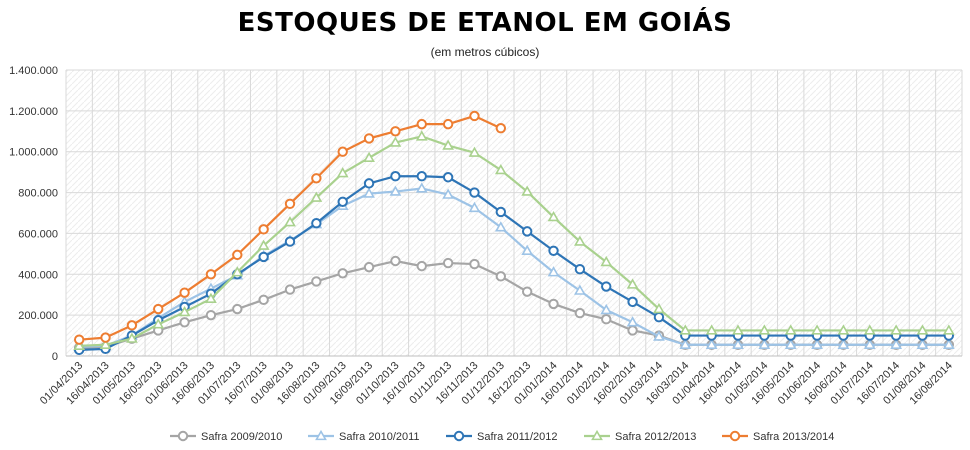 Image resolution: width=970 pixels, height=450 pixels. I want to click on legend-item: Safra 2009/2010, so click(226, 436).